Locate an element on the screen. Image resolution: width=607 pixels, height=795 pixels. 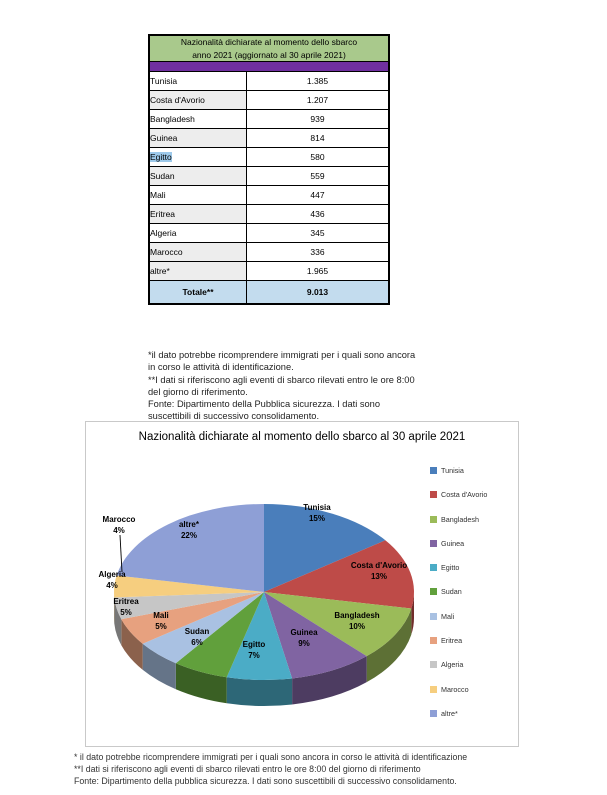
legend-label: Bangladesh is located at coordinates (460, 519).